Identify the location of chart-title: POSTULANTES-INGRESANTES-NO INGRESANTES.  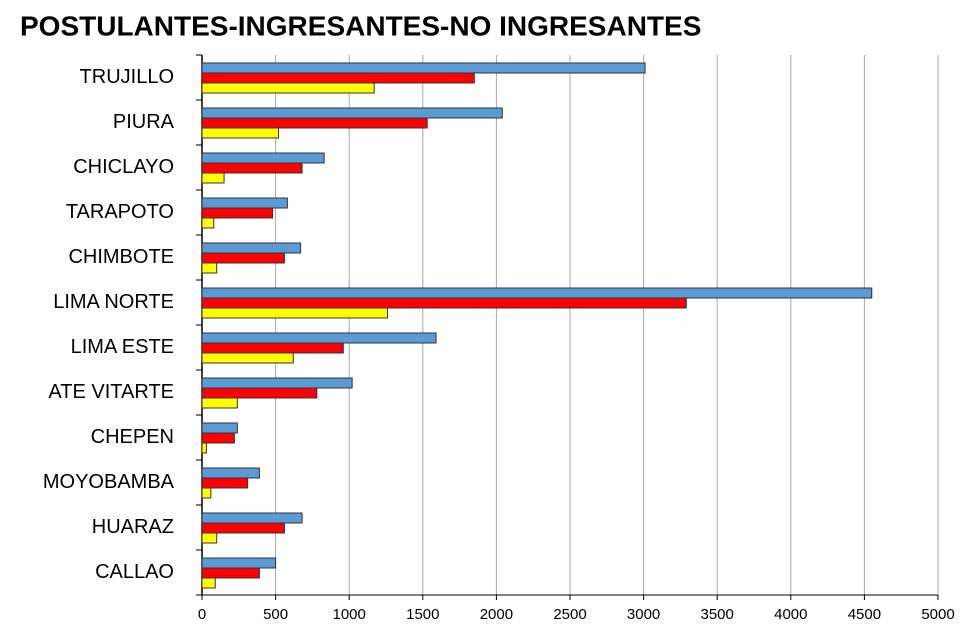
(360, 25).